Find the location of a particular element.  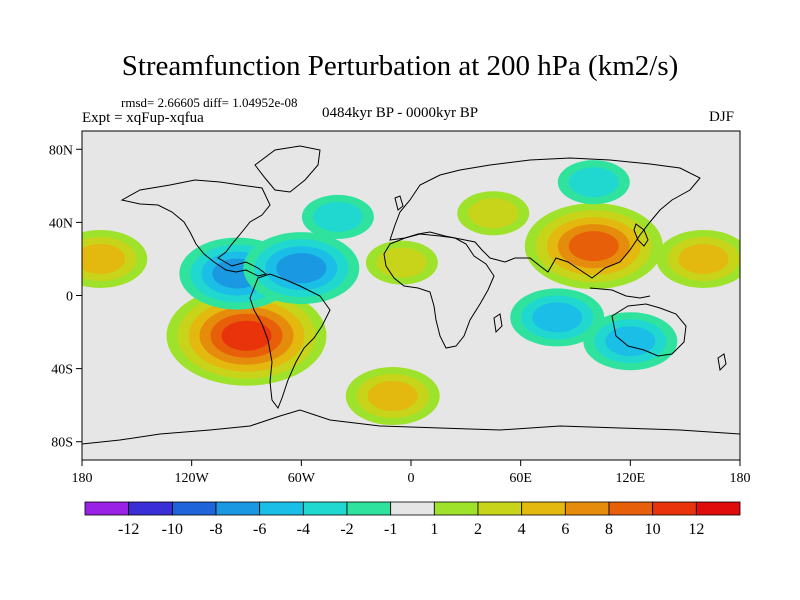

west-africa-high is located at coordinates (401, 262).